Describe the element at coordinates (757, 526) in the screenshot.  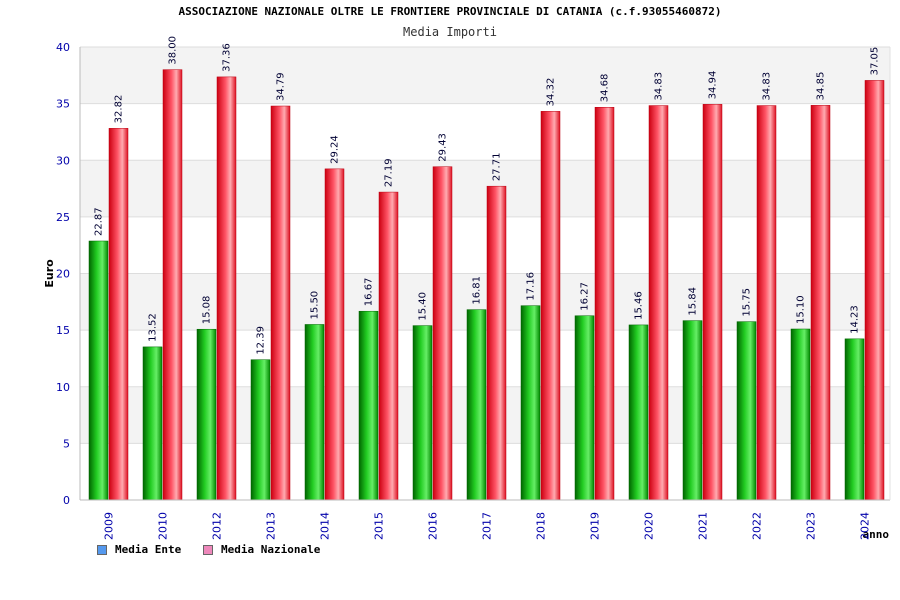
I see `x-tick-label: 2022` at that location.